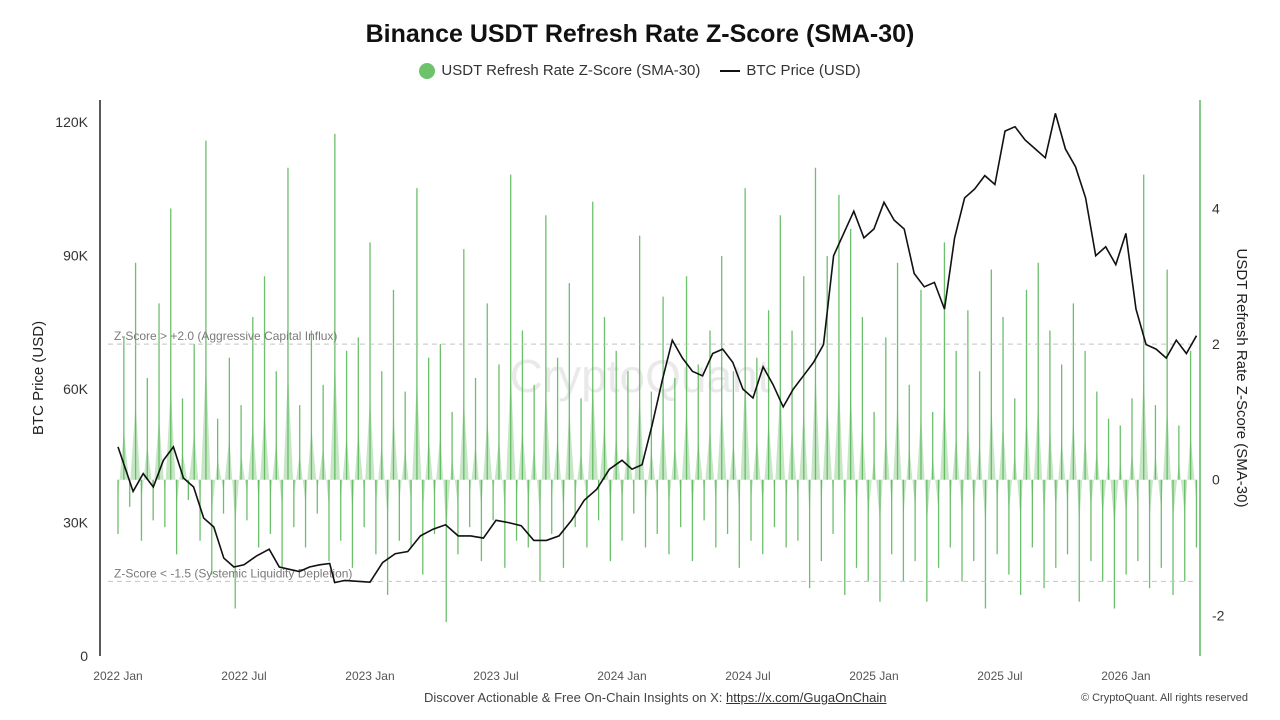 Image resolution: width=1280 pixels, height=720 pixels. What do you see at coordinates (76, 523) in the screenshot?
I see `y-left-tick: 30K` at bounding box center [76, 523].